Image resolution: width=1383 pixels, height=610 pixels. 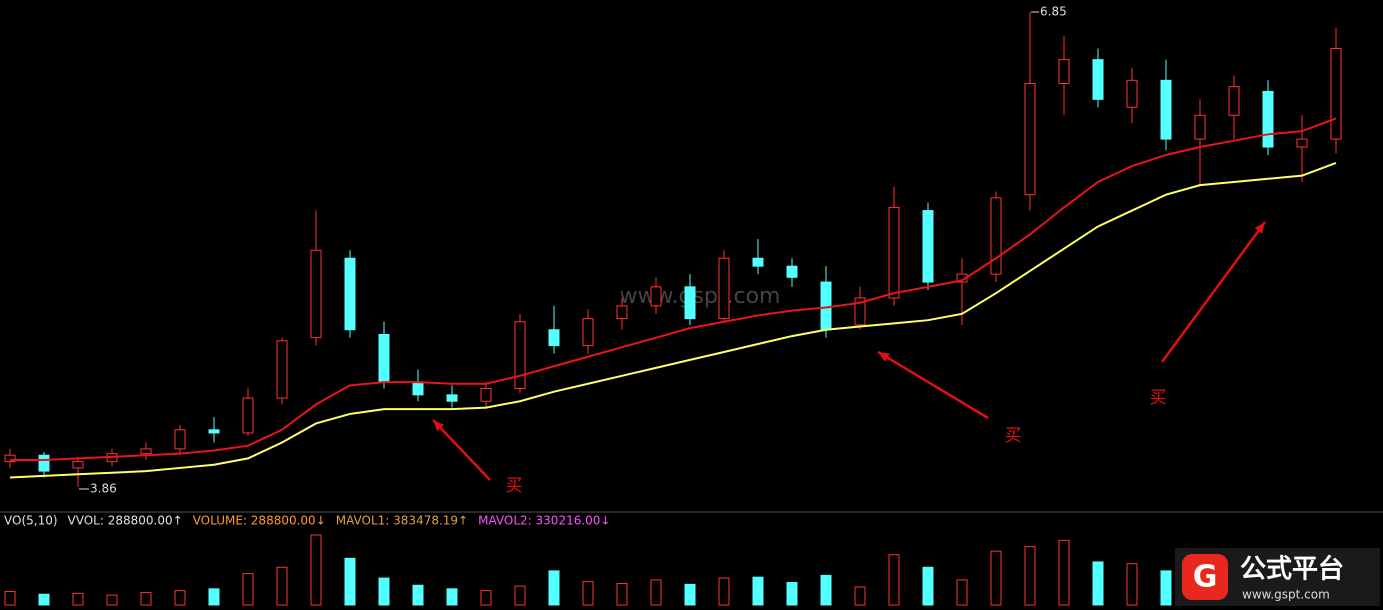 I want to click on logo: G 公式平台 www.gspt.com, so click(x=1277, y=577).